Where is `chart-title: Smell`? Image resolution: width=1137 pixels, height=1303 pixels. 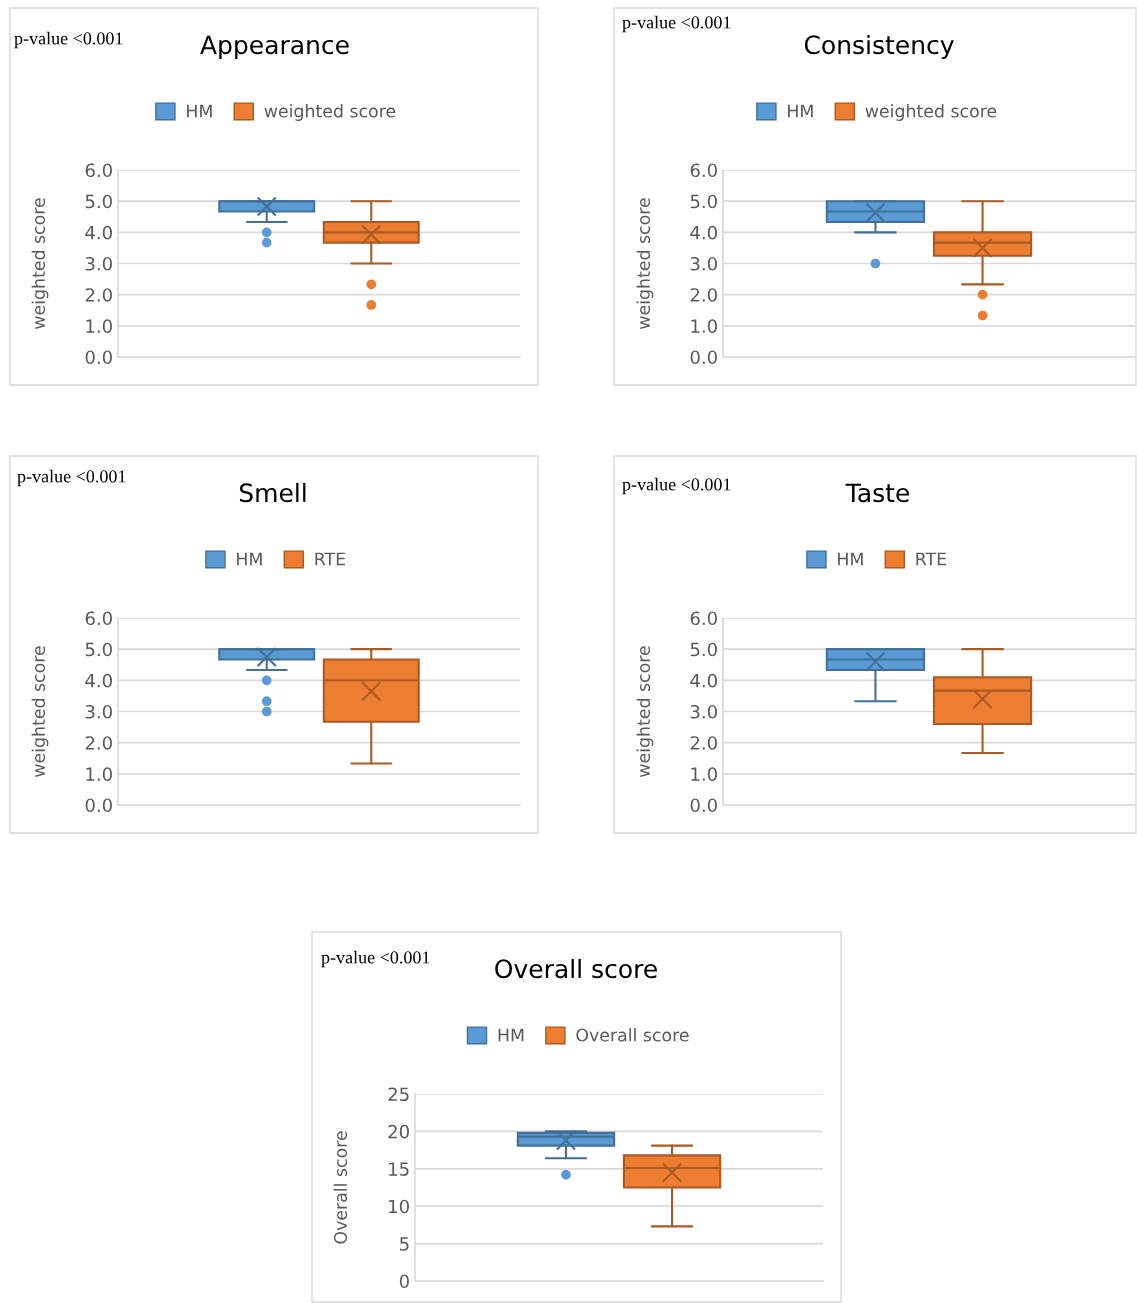 chart-title: Smell is located at coordinates (272, 492).